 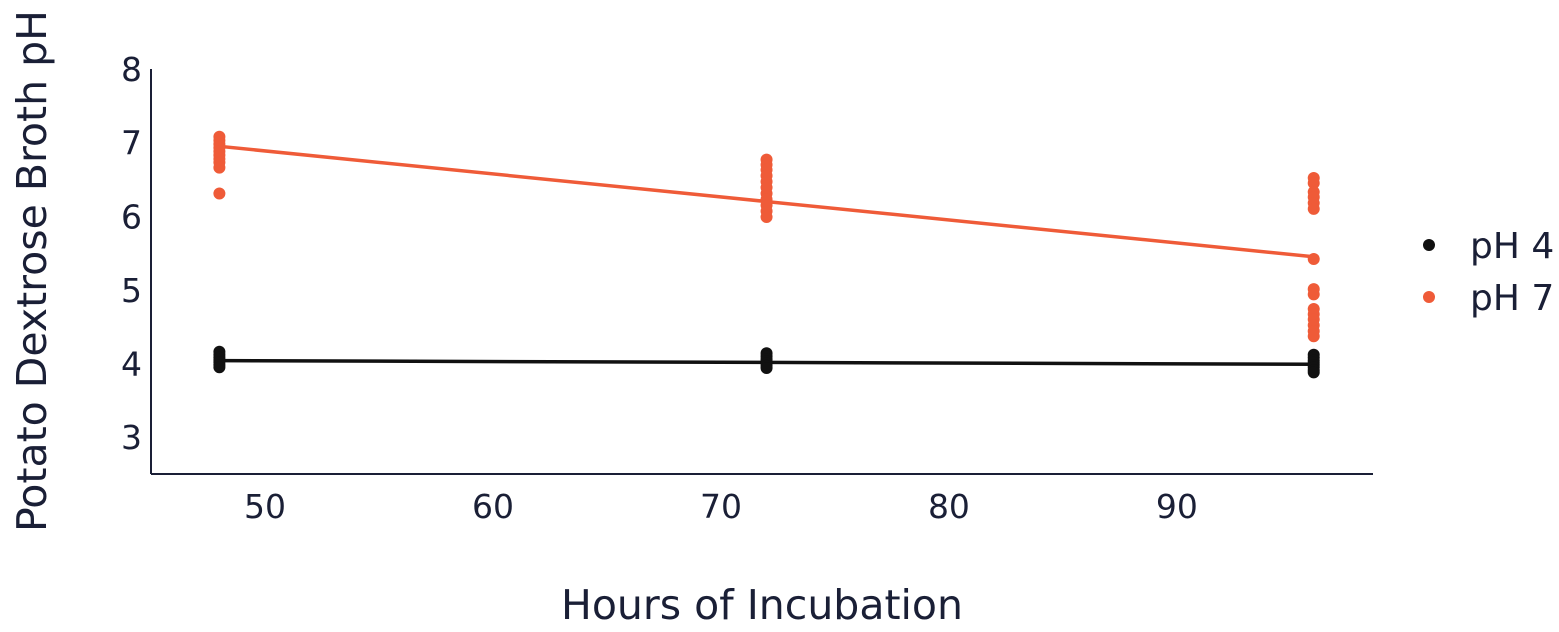 I want to click on y-tick-label: 3, so click(x=131, y=437).